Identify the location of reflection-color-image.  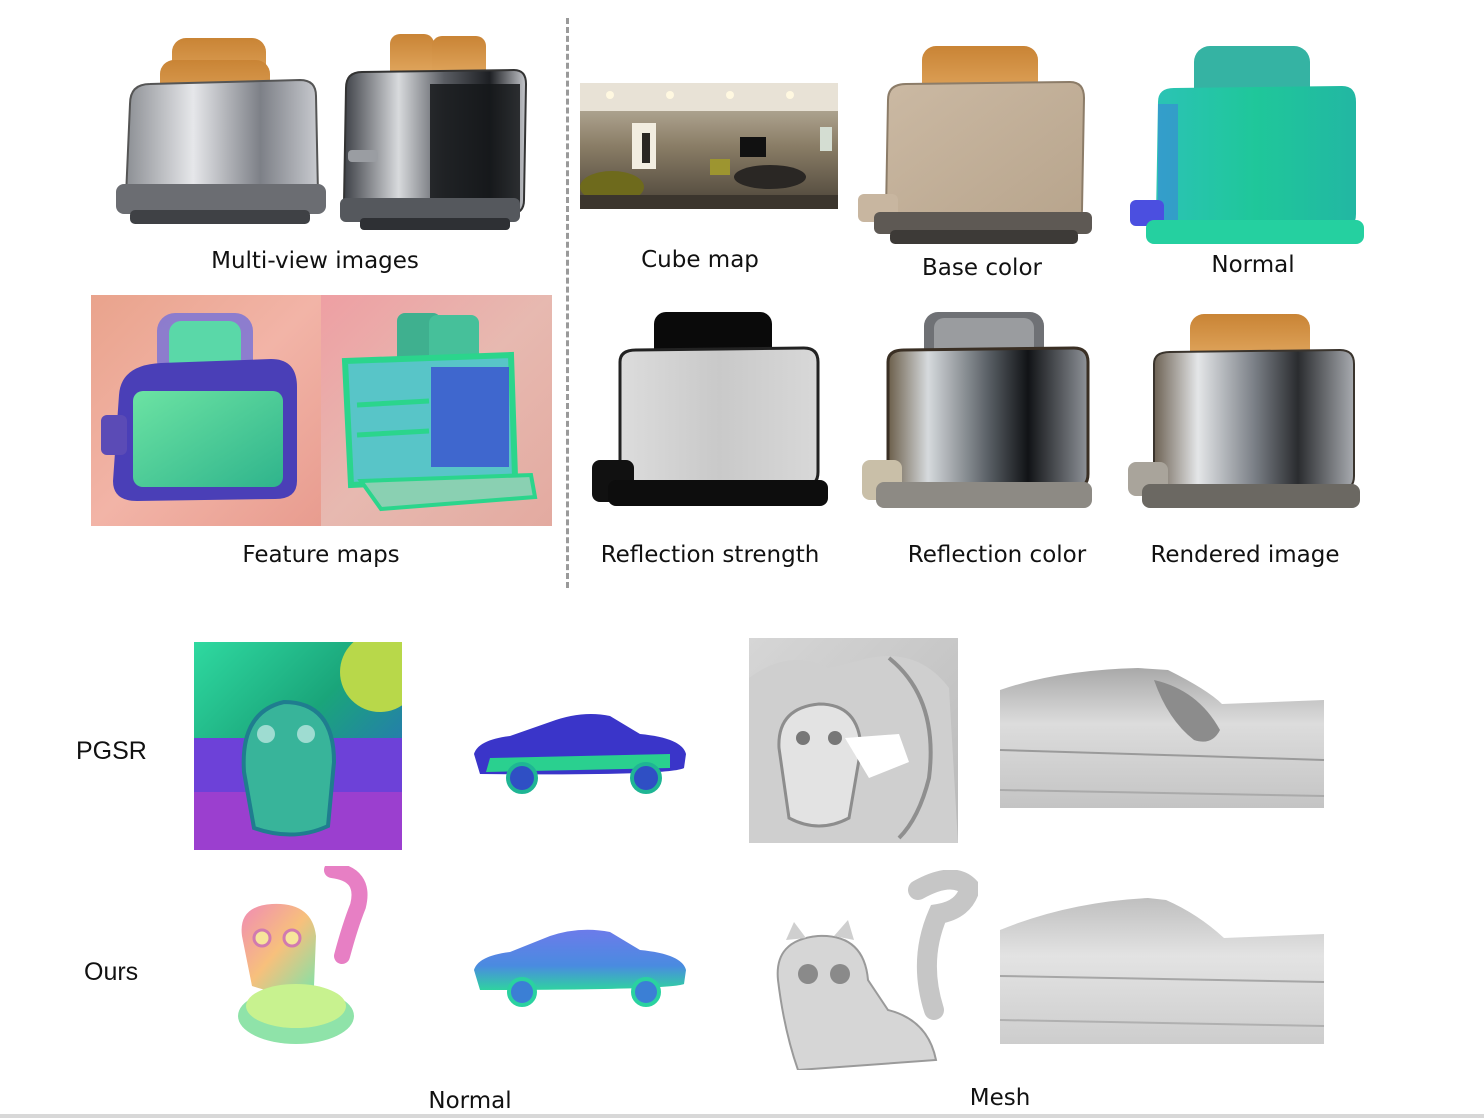
(977, 410).